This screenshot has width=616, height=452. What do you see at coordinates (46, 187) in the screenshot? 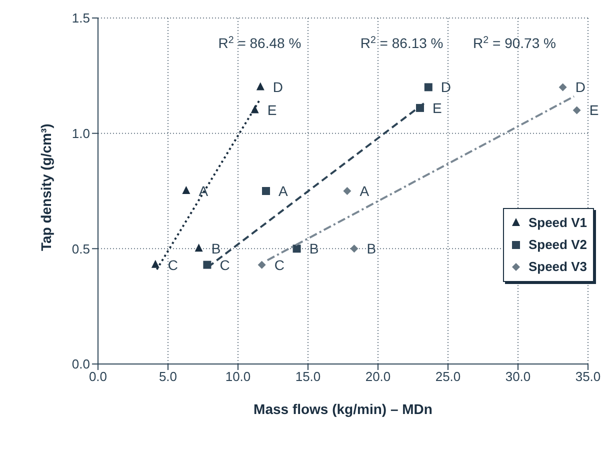
I see `y-axis-title: Tap density (g/cm³)` at bounding box center [46, 187].